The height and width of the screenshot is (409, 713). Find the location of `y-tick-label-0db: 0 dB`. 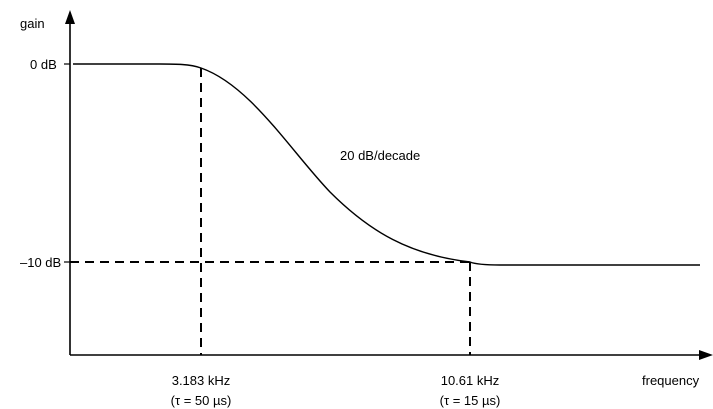

y-tick-label-0db: 0 dB is located at coordinates (43, 64).